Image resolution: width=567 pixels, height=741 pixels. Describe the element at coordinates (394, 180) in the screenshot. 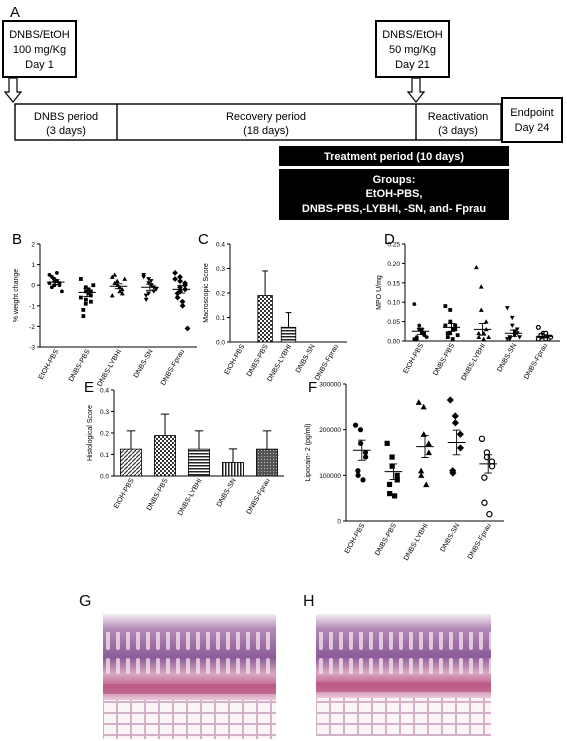

I see `groups-title: Groups:` at that location.